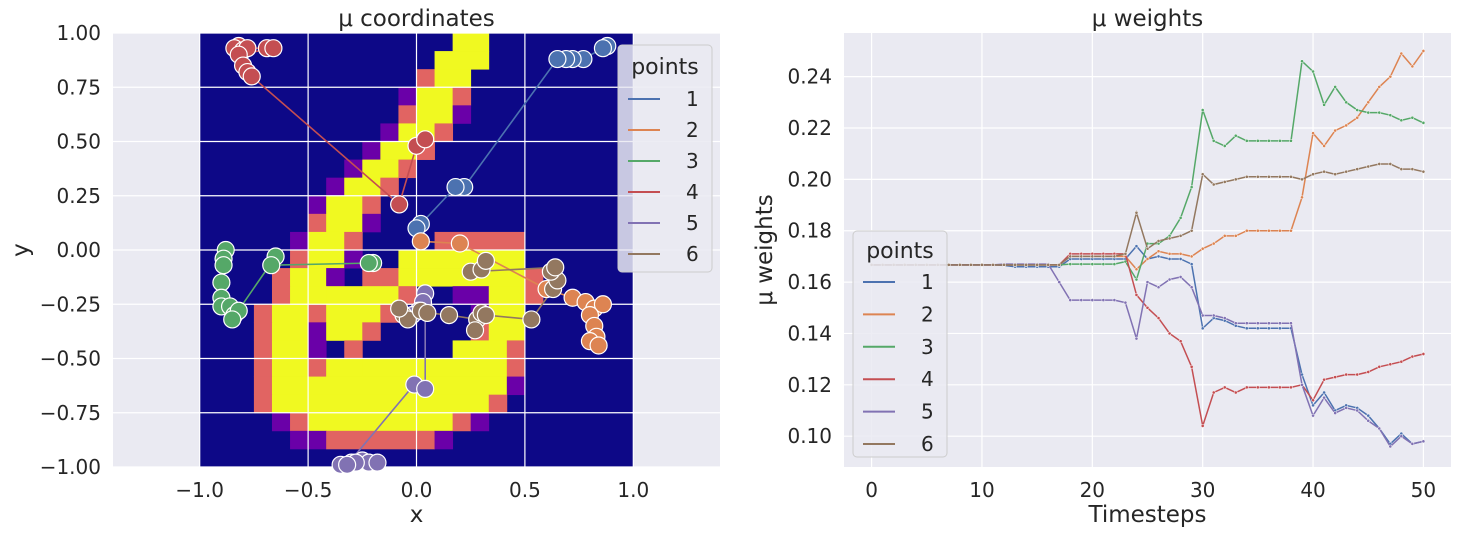 This screenshot has width=1458, height=533. What do you see at coordinates (70, 467) in the screenshot?
I see `y-tick-label: −1.00` at bounding box center [70, 467].